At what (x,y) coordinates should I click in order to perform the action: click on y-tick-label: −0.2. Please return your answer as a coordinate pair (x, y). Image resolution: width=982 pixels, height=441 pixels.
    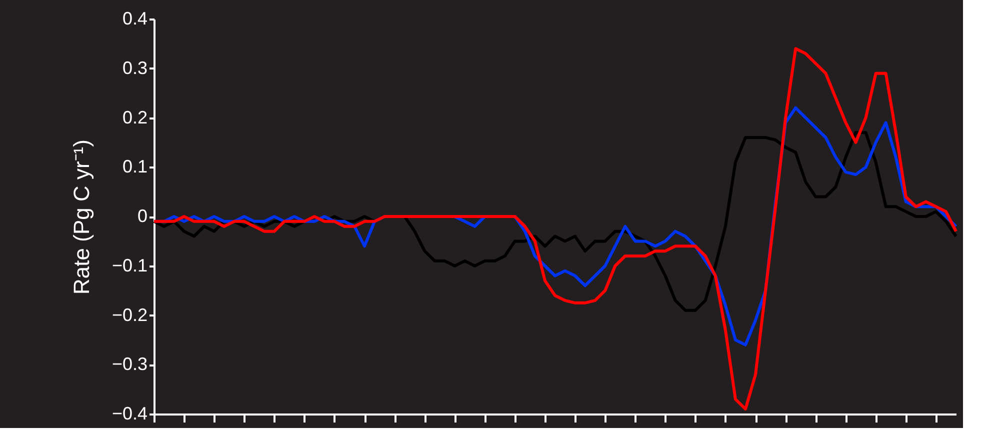
    Looking at the image, I should click on (130, 314).